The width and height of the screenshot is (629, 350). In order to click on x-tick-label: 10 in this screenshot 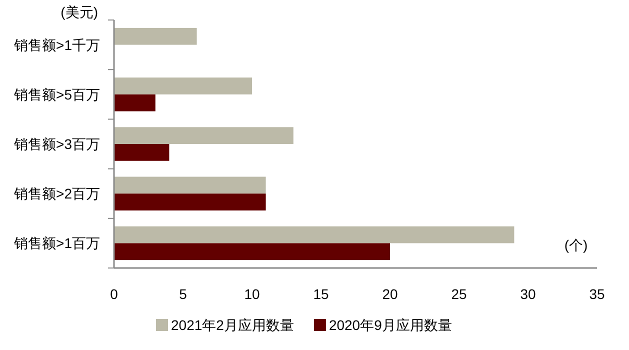, I will do `click(252, 294)`.